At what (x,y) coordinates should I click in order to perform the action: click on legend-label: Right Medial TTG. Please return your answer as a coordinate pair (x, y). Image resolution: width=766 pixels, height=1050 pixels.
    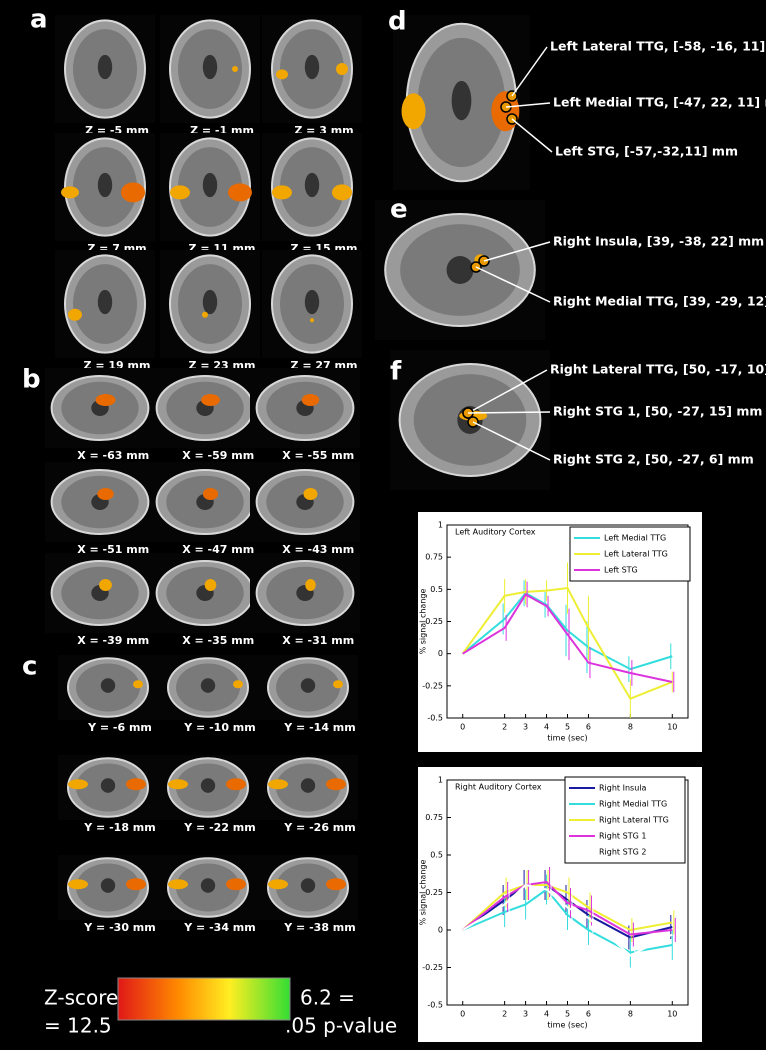
    Looking at the image, I should click on (633, 804).